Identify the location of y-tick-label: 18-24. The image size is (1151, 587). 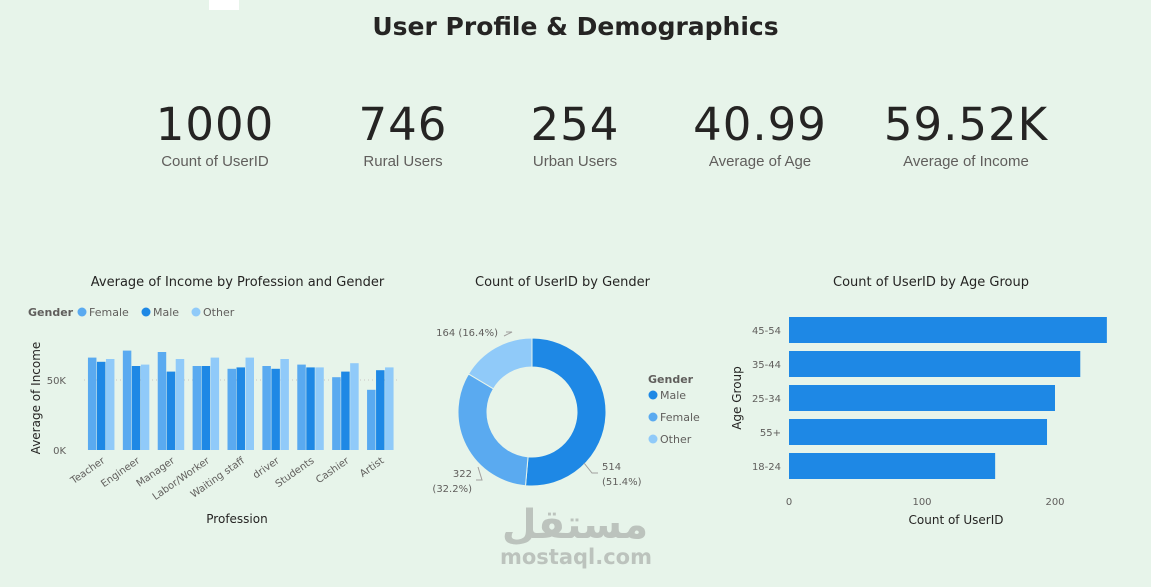
(766, 467).